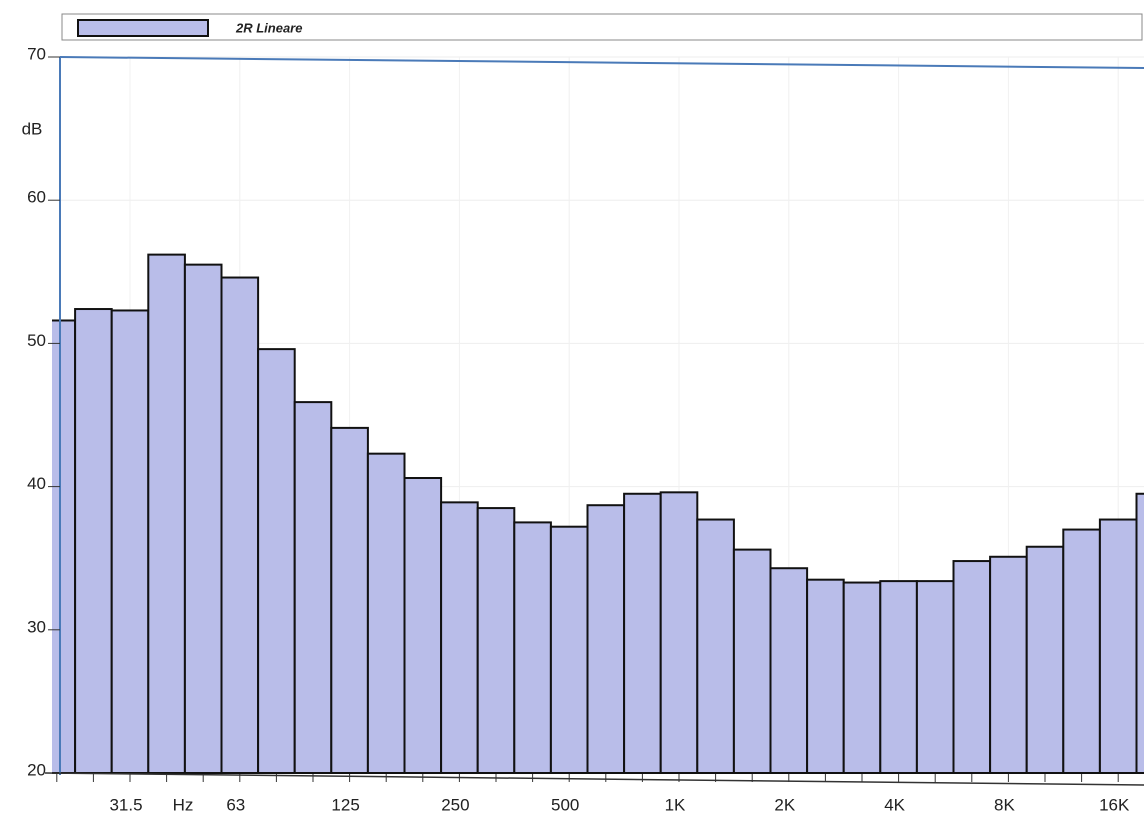  Describe the element at coordinates (36, 197) in the screenshot. I see `y-tick-label: 60` at that location.